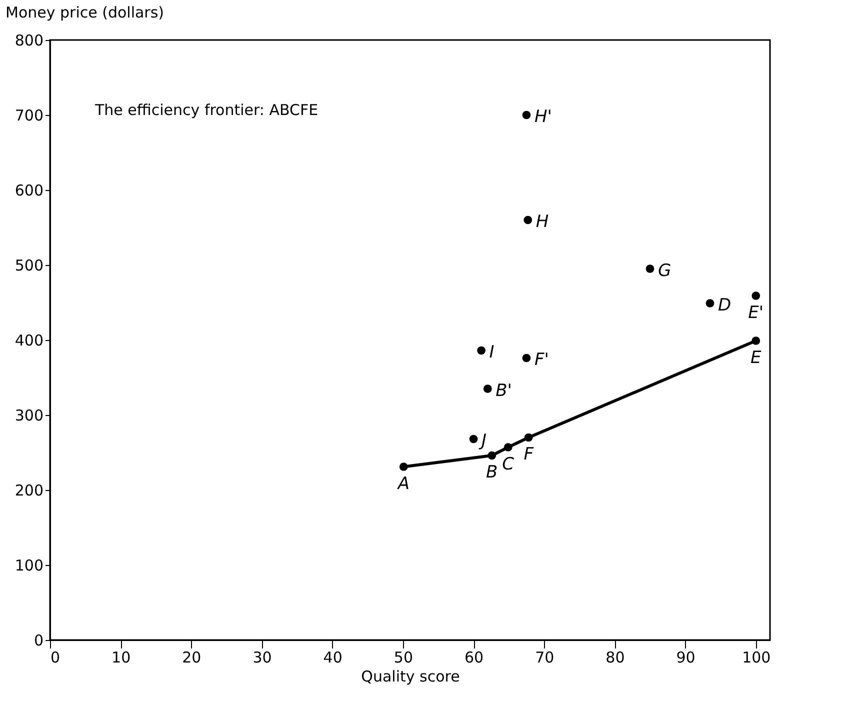  What do you see at coordinates (474, 657) in the screenshot?
I see `x-tick-label: 60` at bounding box center [474, 657].